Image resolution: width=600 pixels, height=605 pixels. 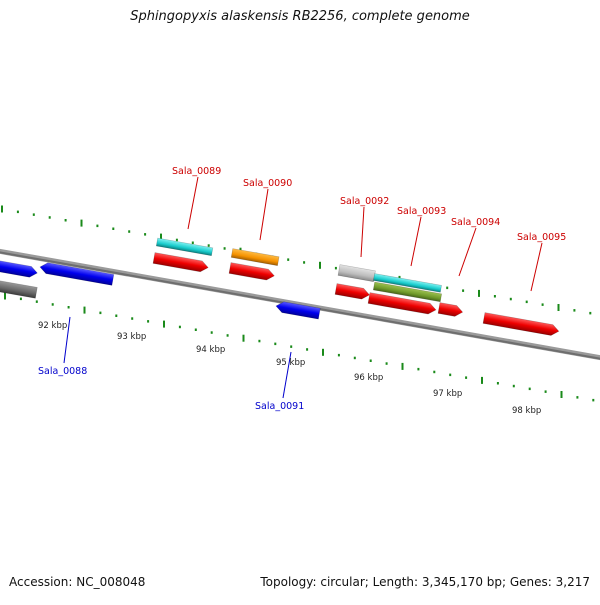 I want to click on gene-sala-0090-rna, so click(x=255, y=257).